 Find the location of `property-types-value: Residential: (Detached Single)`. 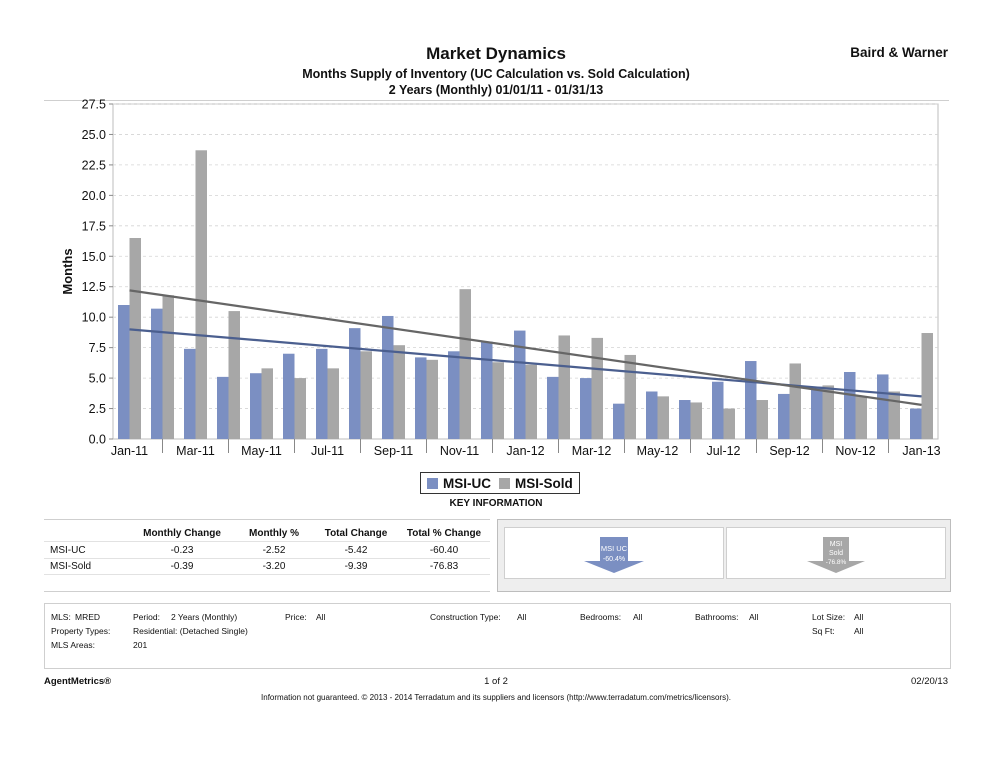

property-types-value: Residential: (Detached Single) is located at coordinates (190, 631).